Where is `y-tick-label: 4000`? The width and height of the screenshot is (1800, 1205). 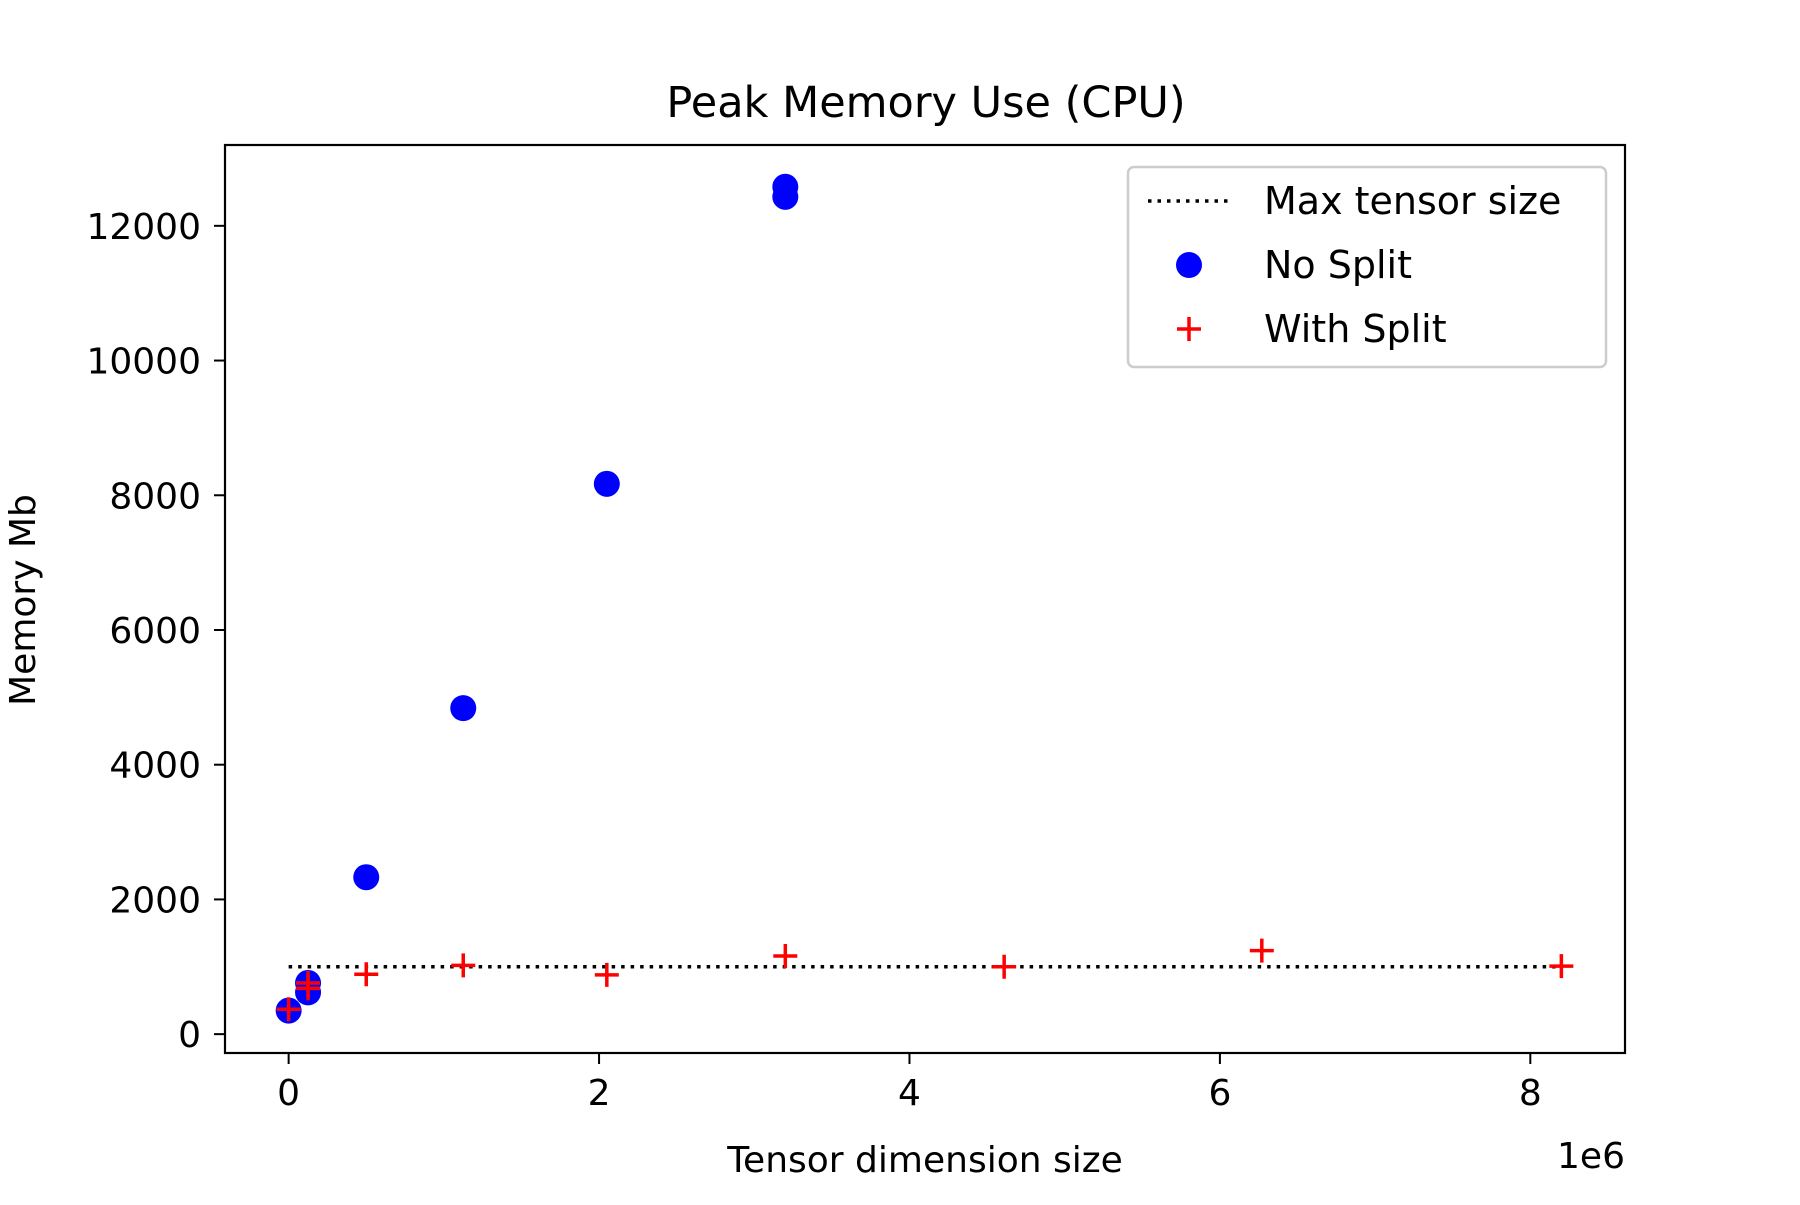
y-tick-label: 4000 is located at coordinates (155, 766).